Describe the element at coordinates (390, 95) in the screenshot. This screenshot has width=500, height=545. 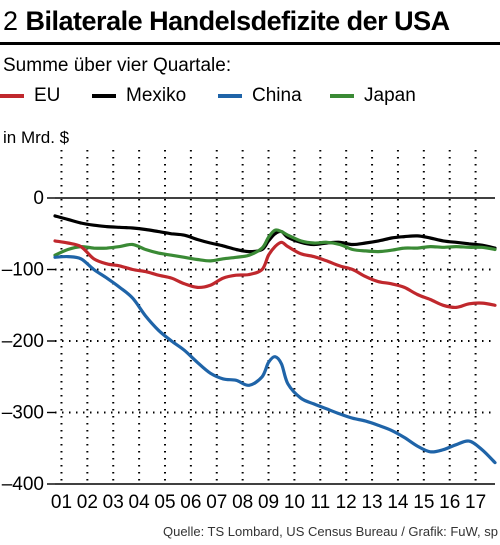
I see `legend-label-japan: Japan` at that location.